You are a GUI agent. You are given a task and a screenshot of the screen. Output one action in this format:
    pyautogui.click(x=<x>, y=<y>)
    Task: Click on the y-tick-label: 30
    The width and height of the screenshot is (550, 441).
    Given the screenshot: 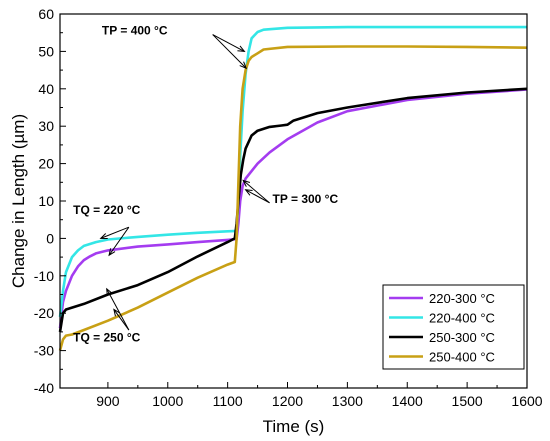 What is the action you would take?
    pyautogui.click(x=46, y=126)
    